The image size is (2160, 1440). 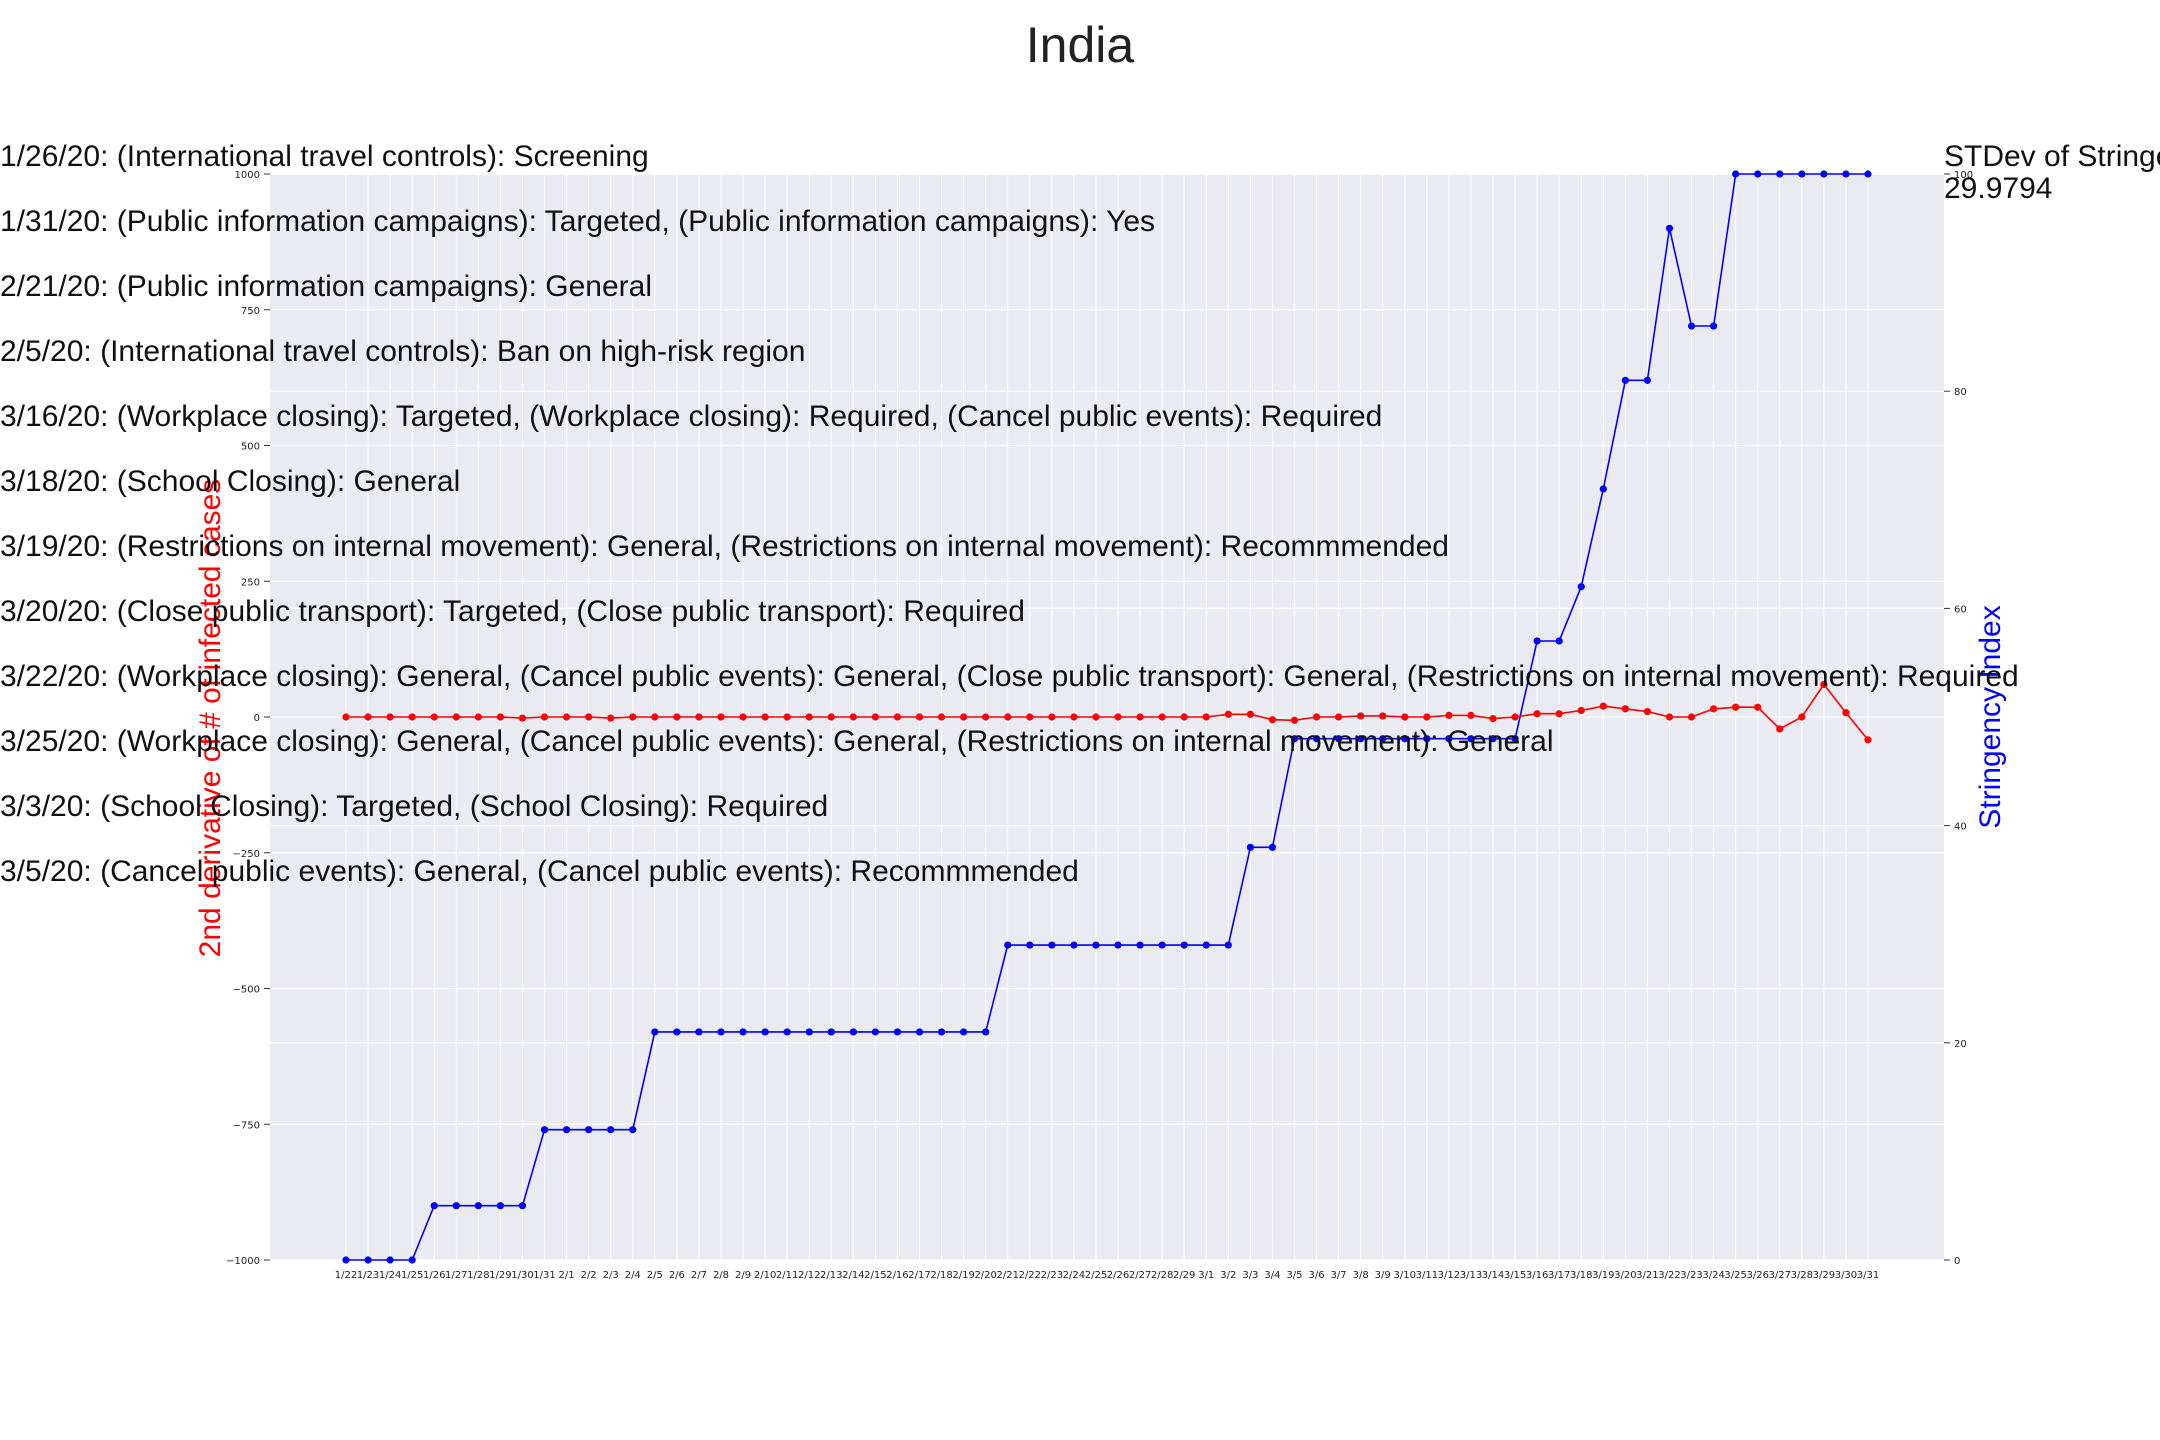 I want to click on x-tick-label: 3/25, so click(x=1735, y=1275).